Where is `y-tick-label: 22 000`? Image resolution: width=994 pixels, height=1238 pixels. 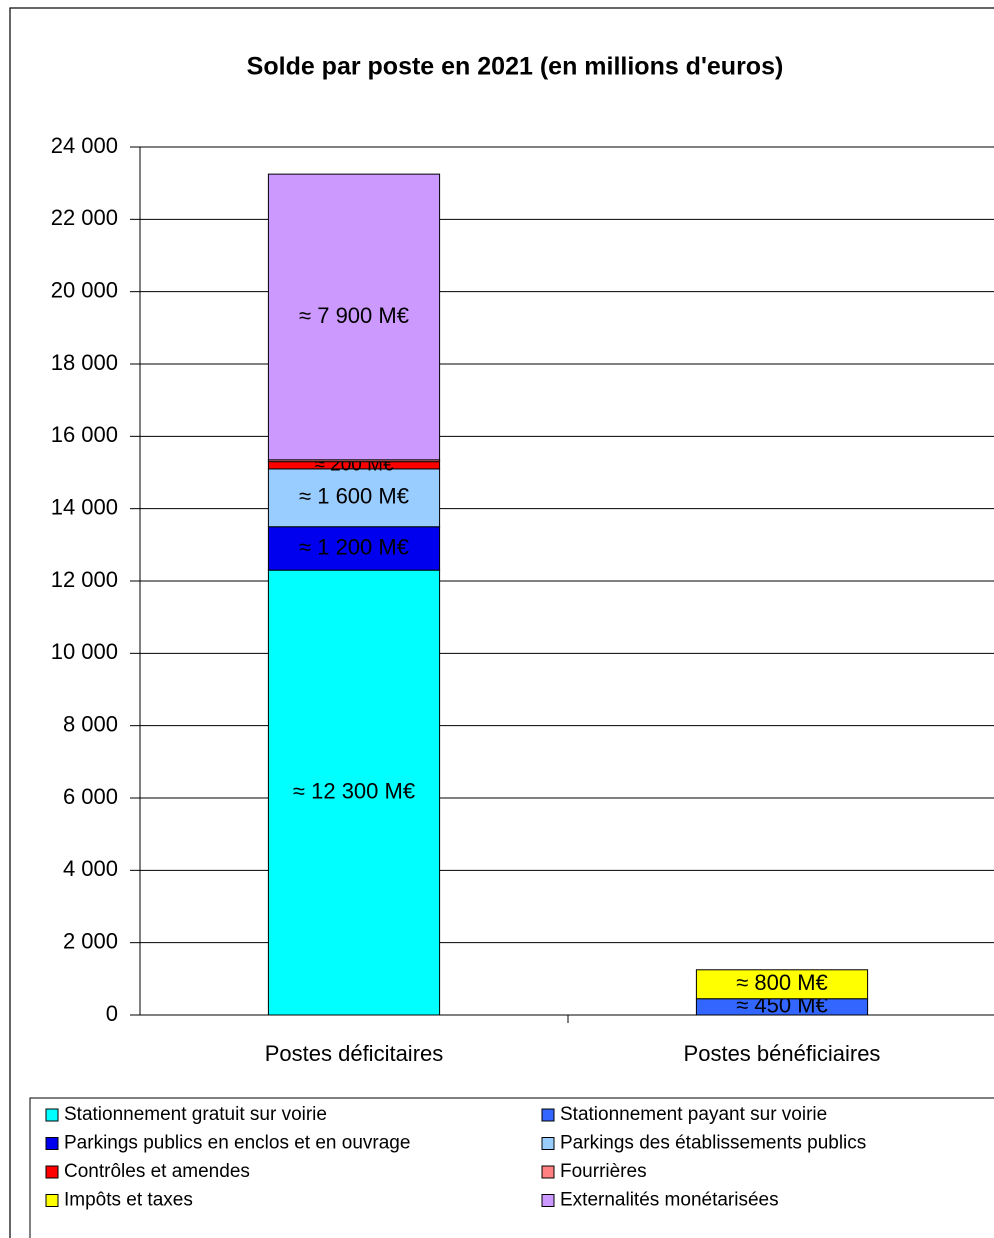 y-tick-label: 22 000 is located at coordinates (84, 217).